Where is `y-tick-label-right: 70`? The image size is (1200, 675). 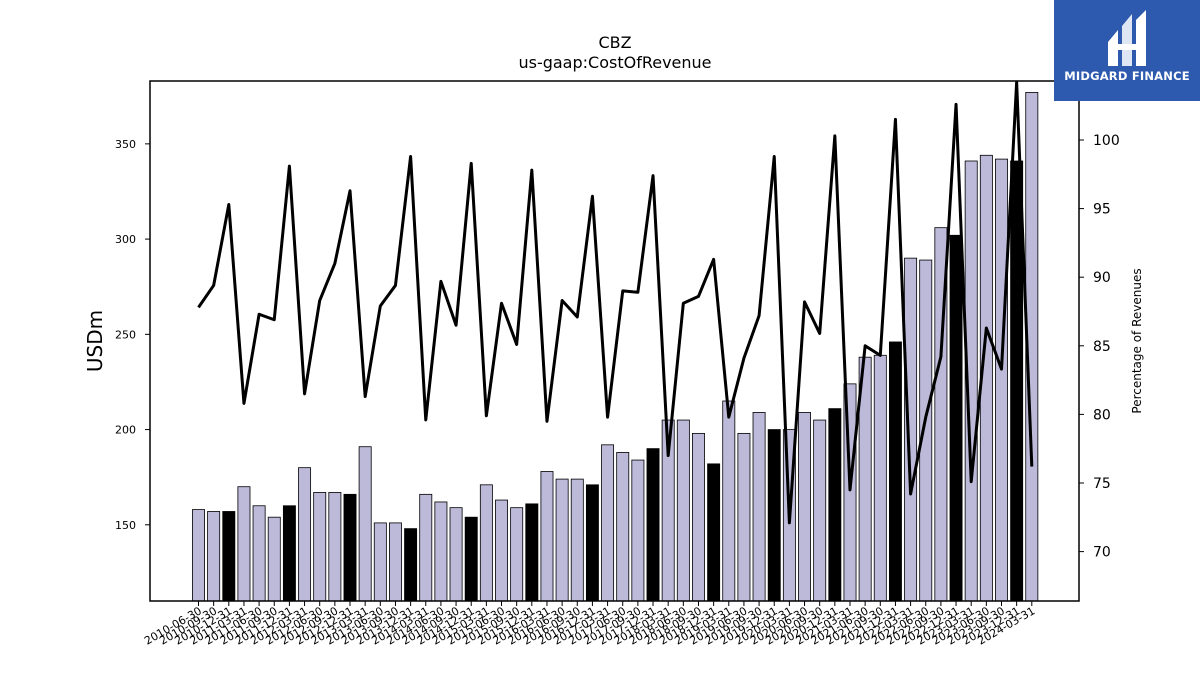
y-tick-label-right: 70 is located at coordinates (1102, 553).